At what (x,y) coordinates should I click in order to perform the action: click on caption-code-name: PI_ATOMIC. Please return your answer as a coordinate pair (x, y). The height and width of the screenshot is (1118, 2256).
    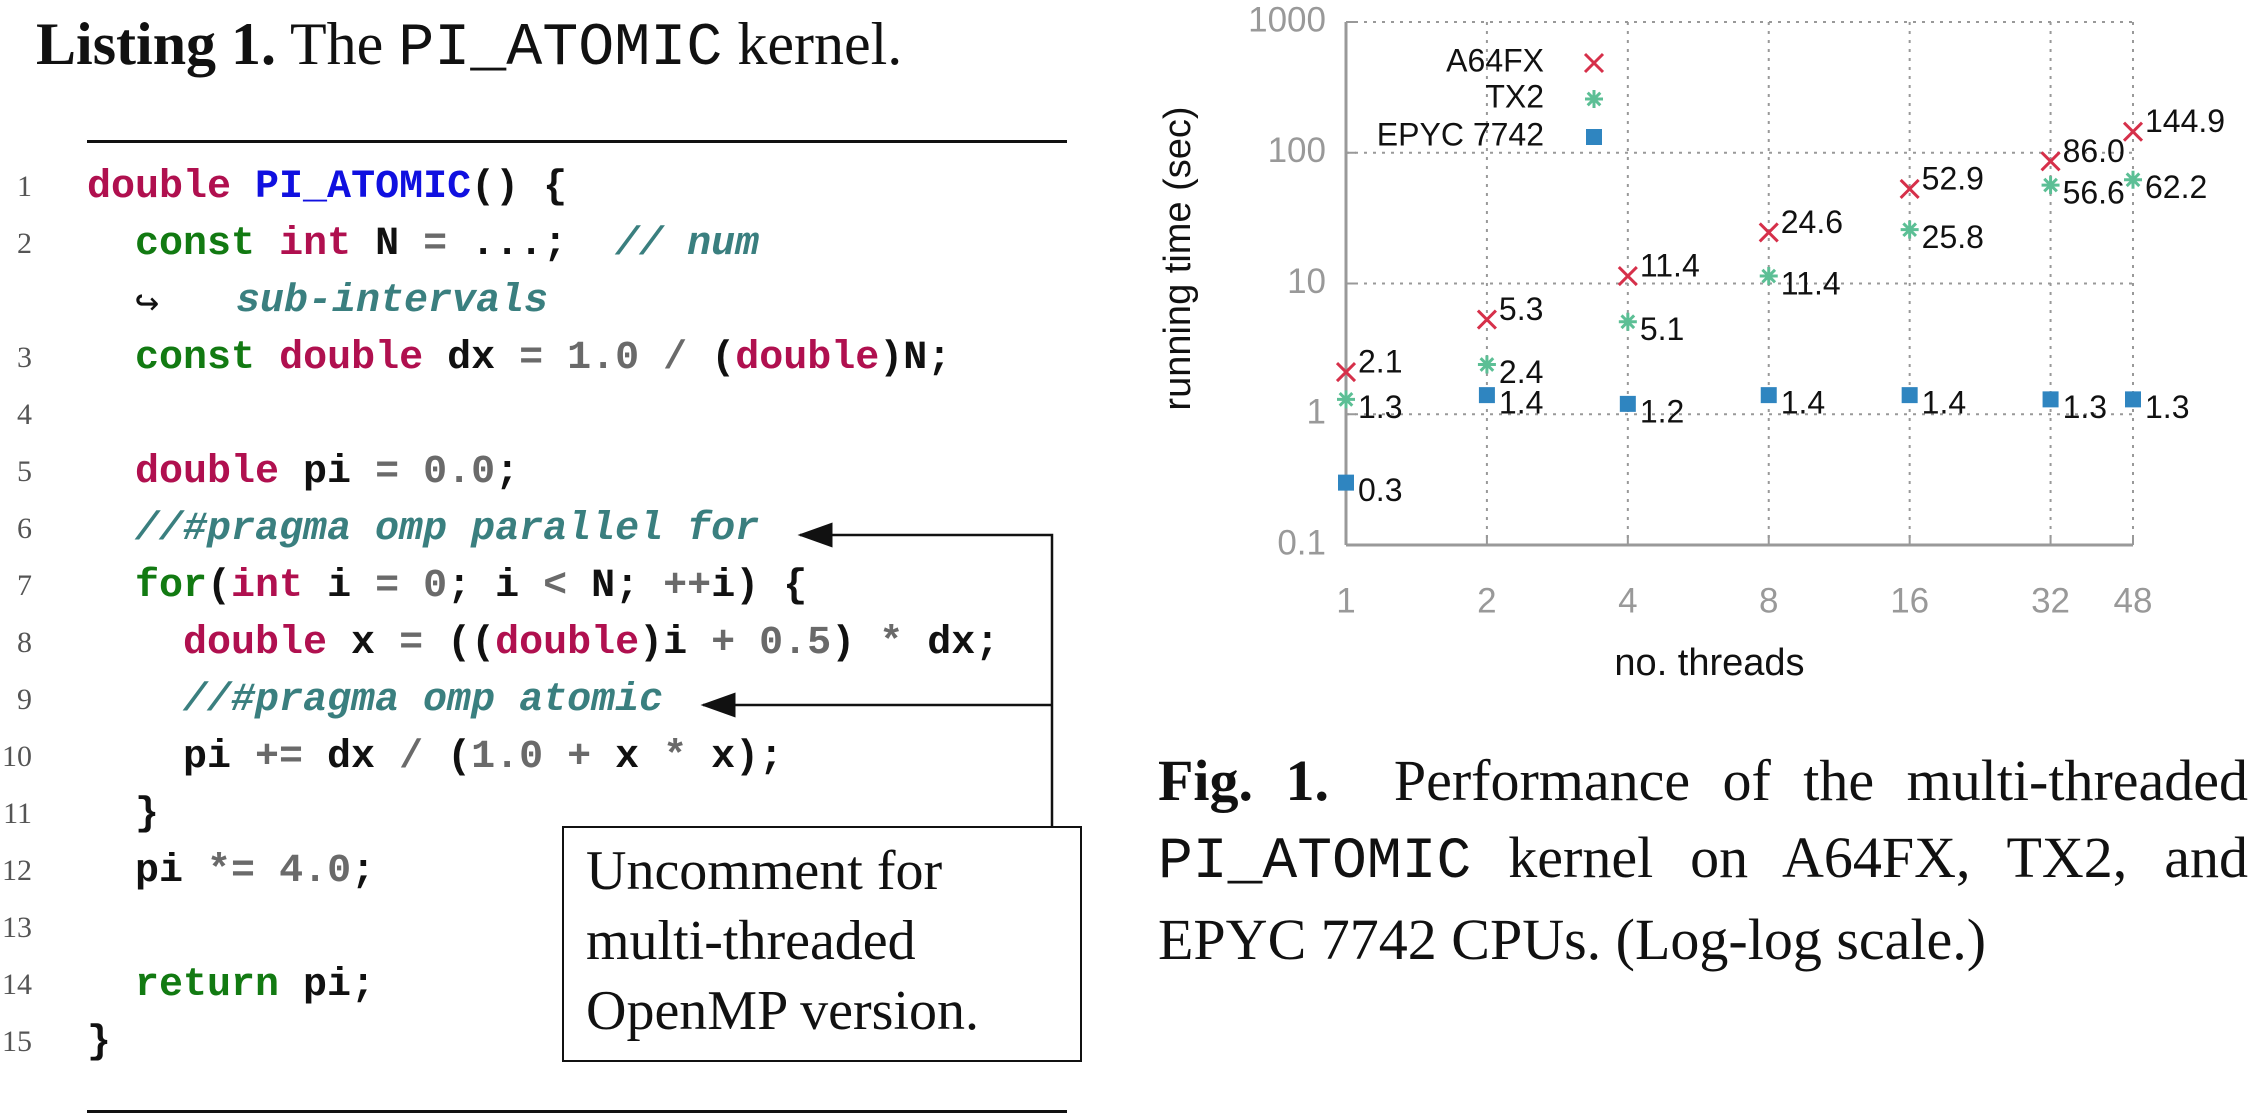
    Looking at the image, I should click on (1315, 862).